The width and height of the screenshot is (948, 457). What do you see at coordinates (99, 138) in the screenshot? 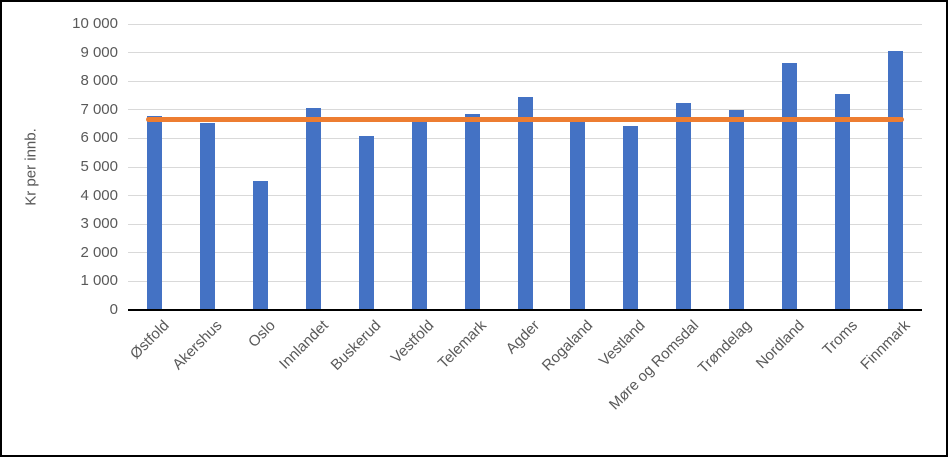
I see `y-tick-label: 6 000` at bounding box center [99, 138].